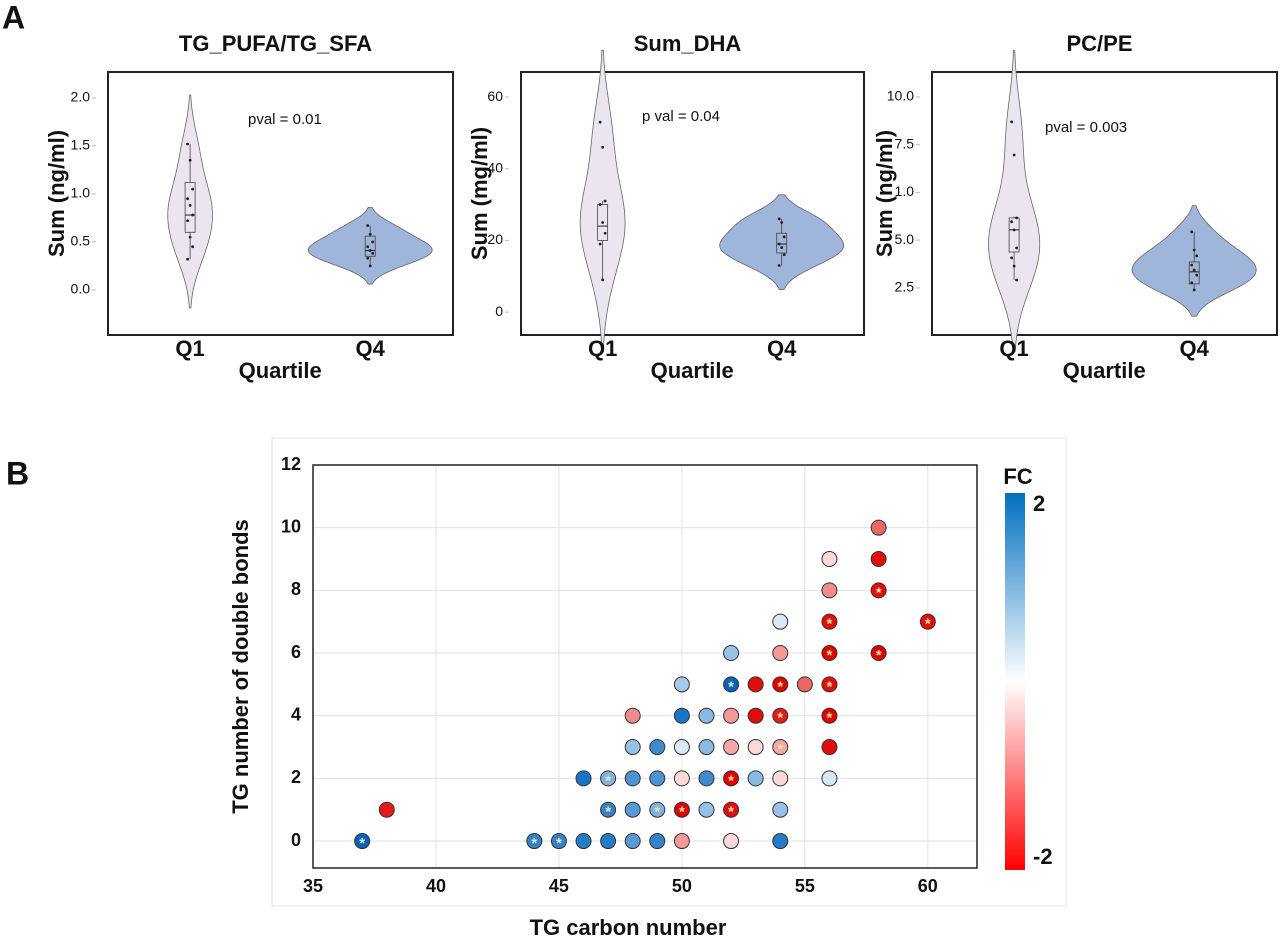 The width and height of the screenshot is (1280, 942). What do you see at coordinates (275, 43) in the screenshot?
I see `chart-title: TG_PUFA/TG_SFA` at bounding box center [275, 43].